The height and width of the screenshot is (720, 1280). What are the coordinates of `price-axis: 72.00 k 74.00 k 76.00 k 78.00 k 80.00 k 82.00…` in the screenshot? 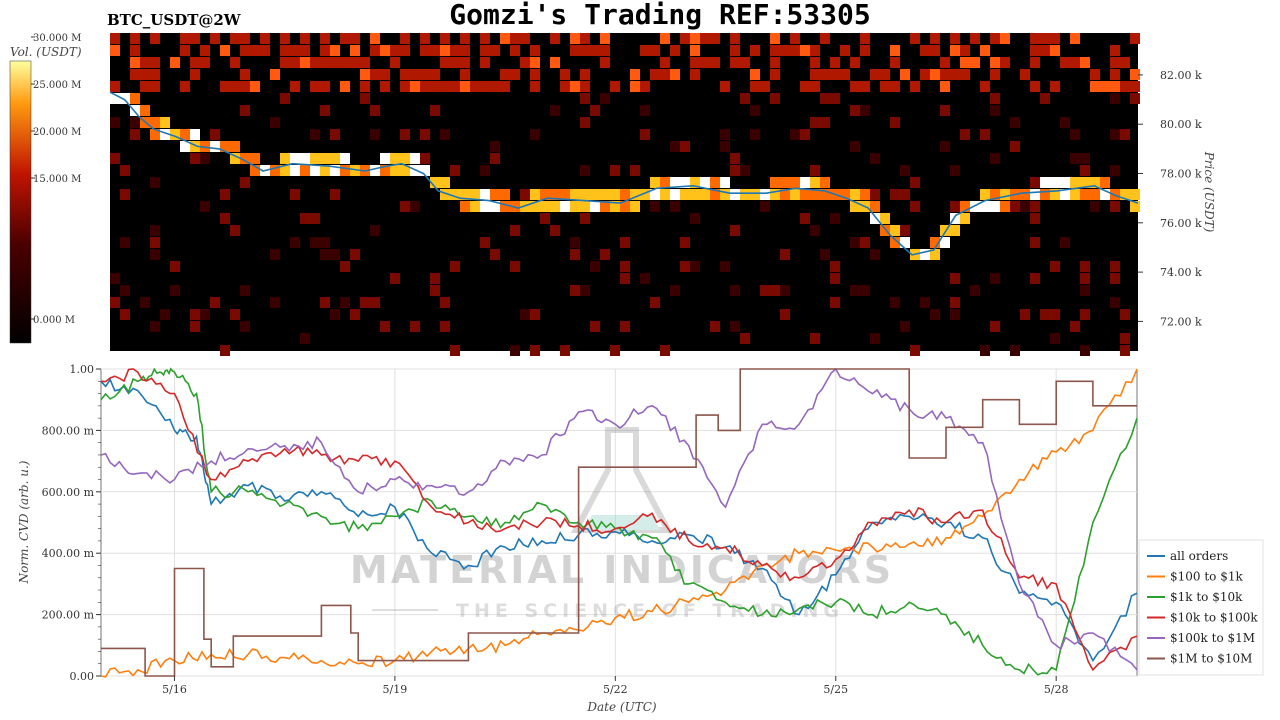 It's located at (1170, 198).